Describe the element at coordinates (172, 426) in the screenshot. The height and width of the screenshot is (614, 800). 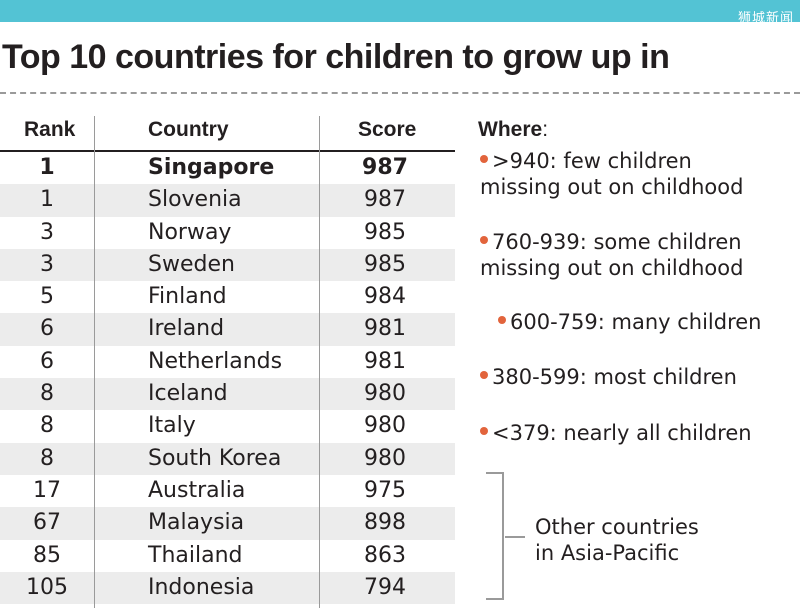
I see `cell-country: Italy` at that location.